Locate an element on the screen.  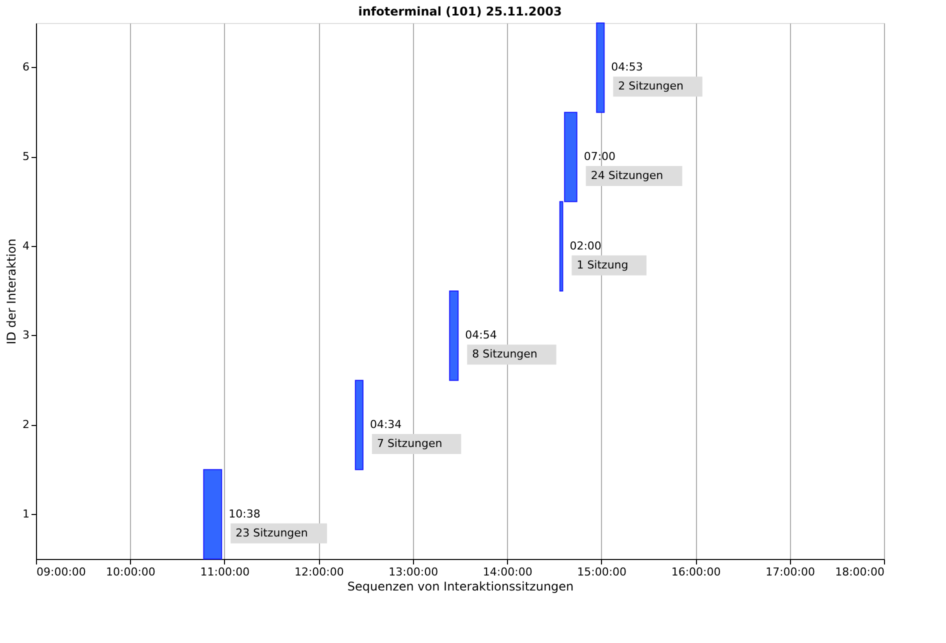
y-tick-label: 5 is located at coordinates (26, 156).